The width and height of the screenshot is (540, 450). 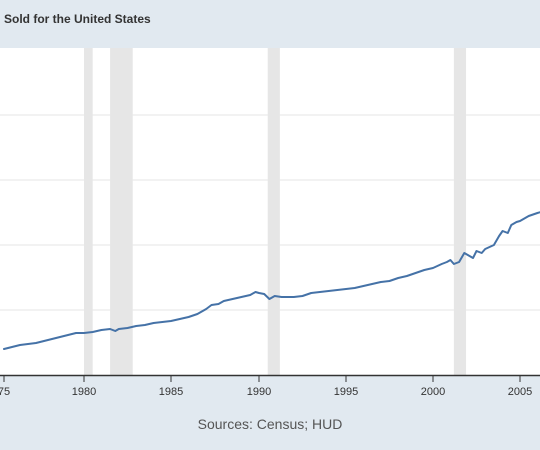 What do you see at coordinates (5, 392) in the screenshot?
I see `x-tick-label: 75` at bounding box center [5, 392].